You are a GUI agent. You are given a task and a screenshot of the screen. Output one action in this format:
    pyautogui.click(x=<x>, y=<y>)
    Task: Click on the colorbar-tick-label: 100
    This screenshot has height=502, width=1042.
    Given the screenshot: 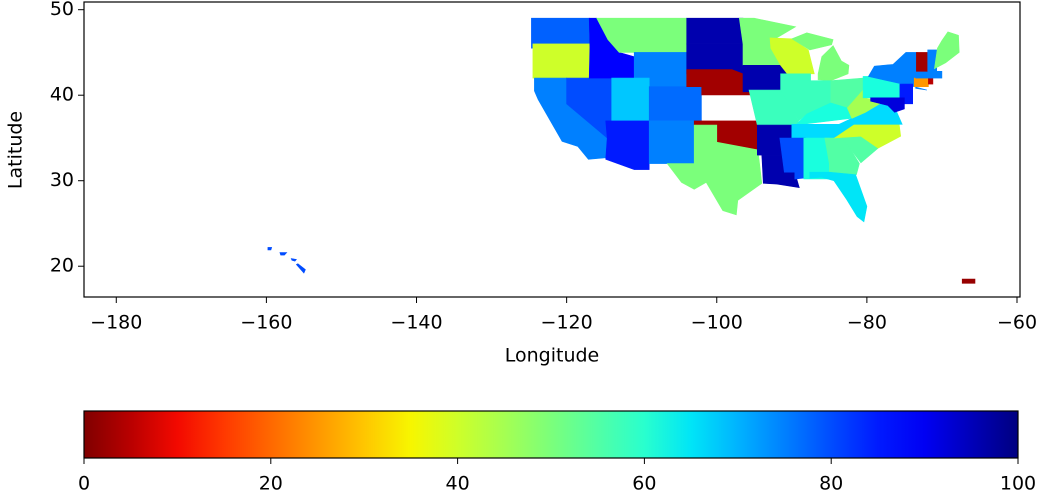 What is the action you would take?
    pyautogui.click(x=1018, y=484)
    